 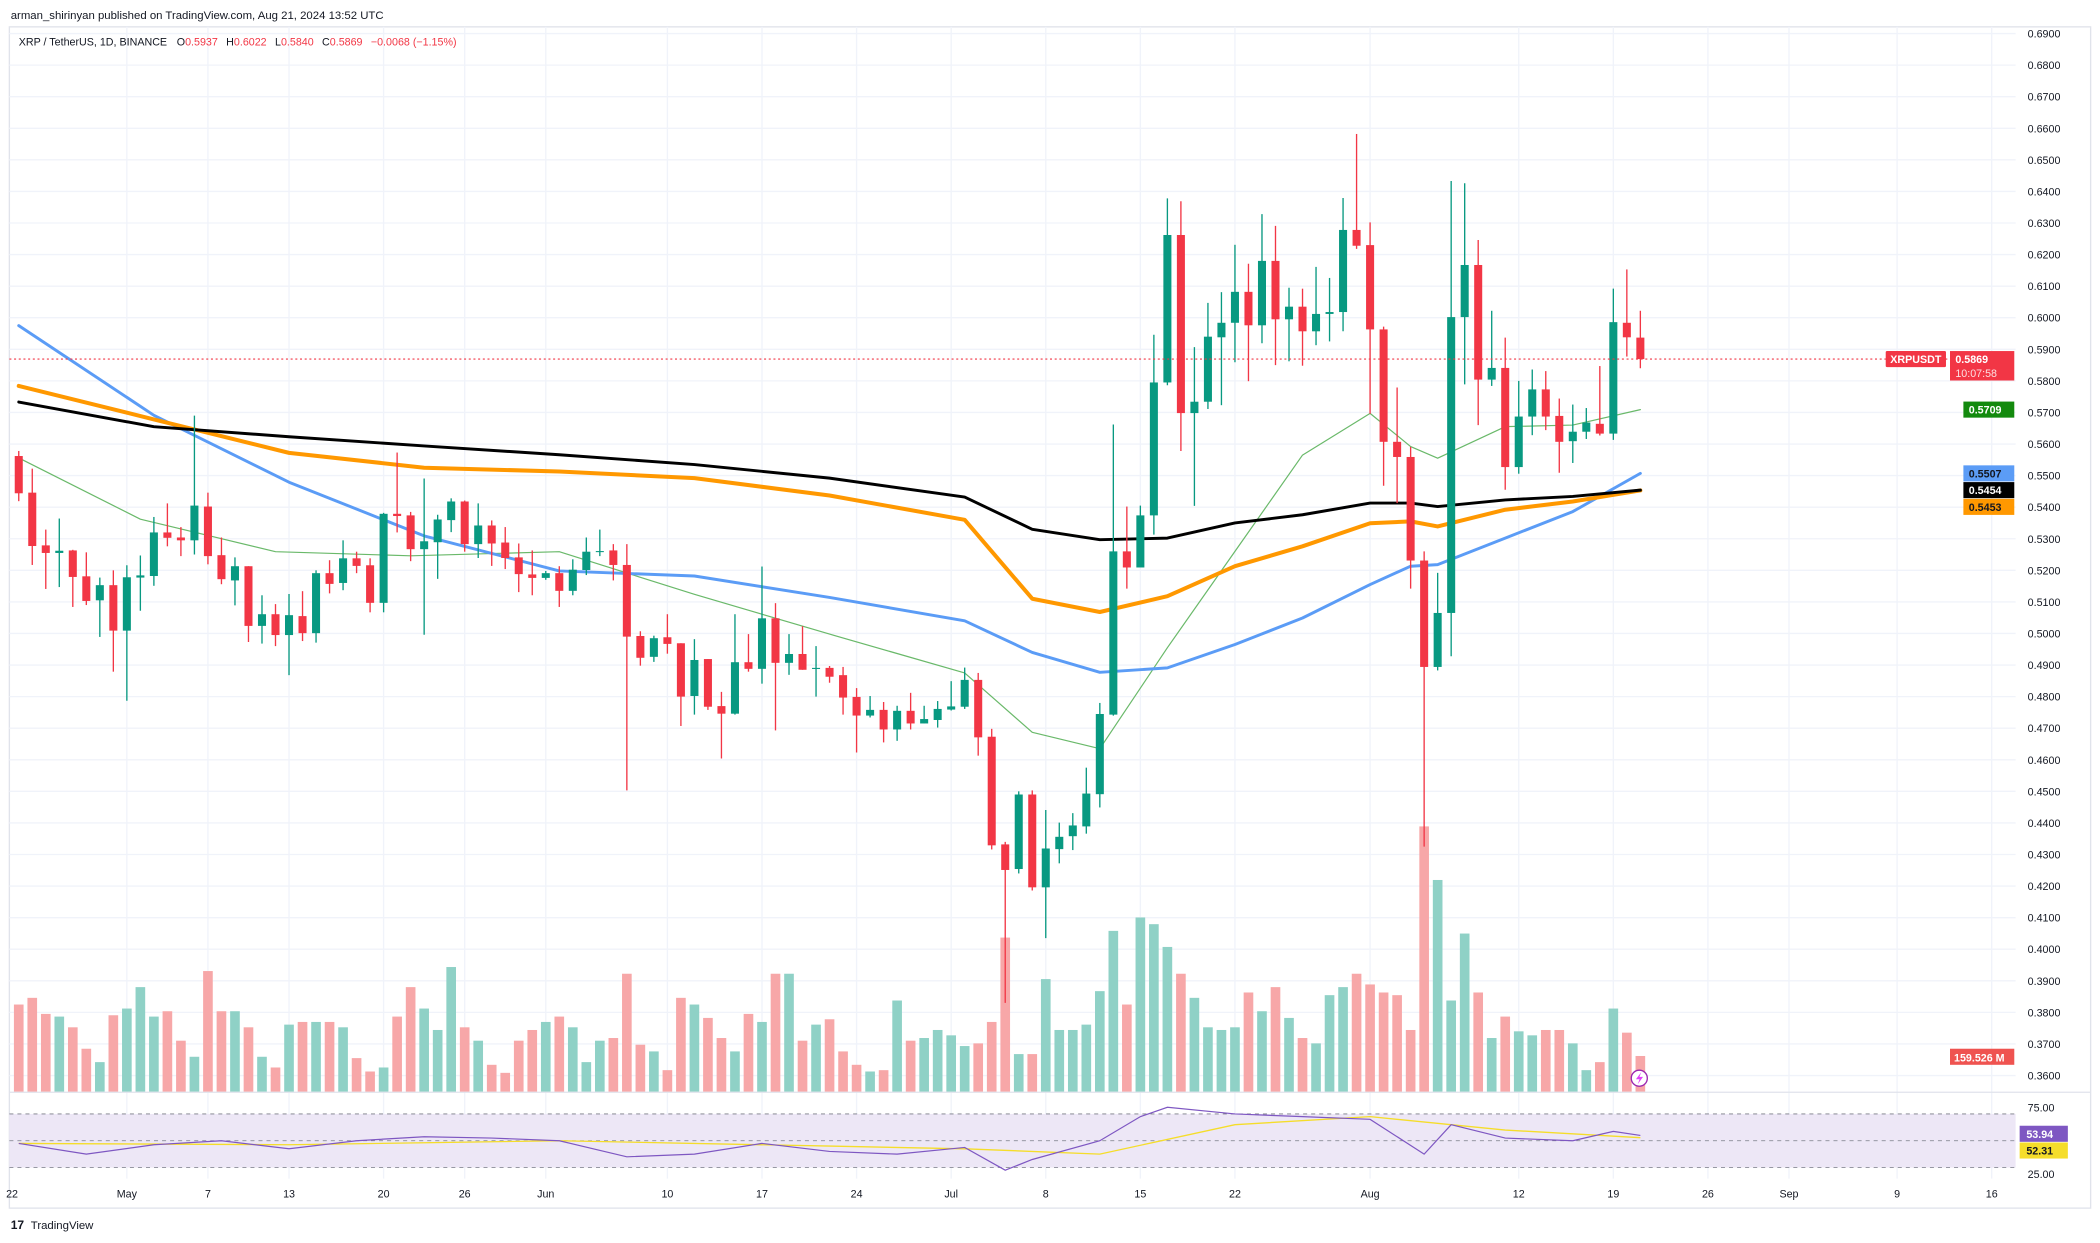 What do you see at coordinates (1982, 366) in the screenshot?
I see `price-tag` at bounding box center [1982, 366].